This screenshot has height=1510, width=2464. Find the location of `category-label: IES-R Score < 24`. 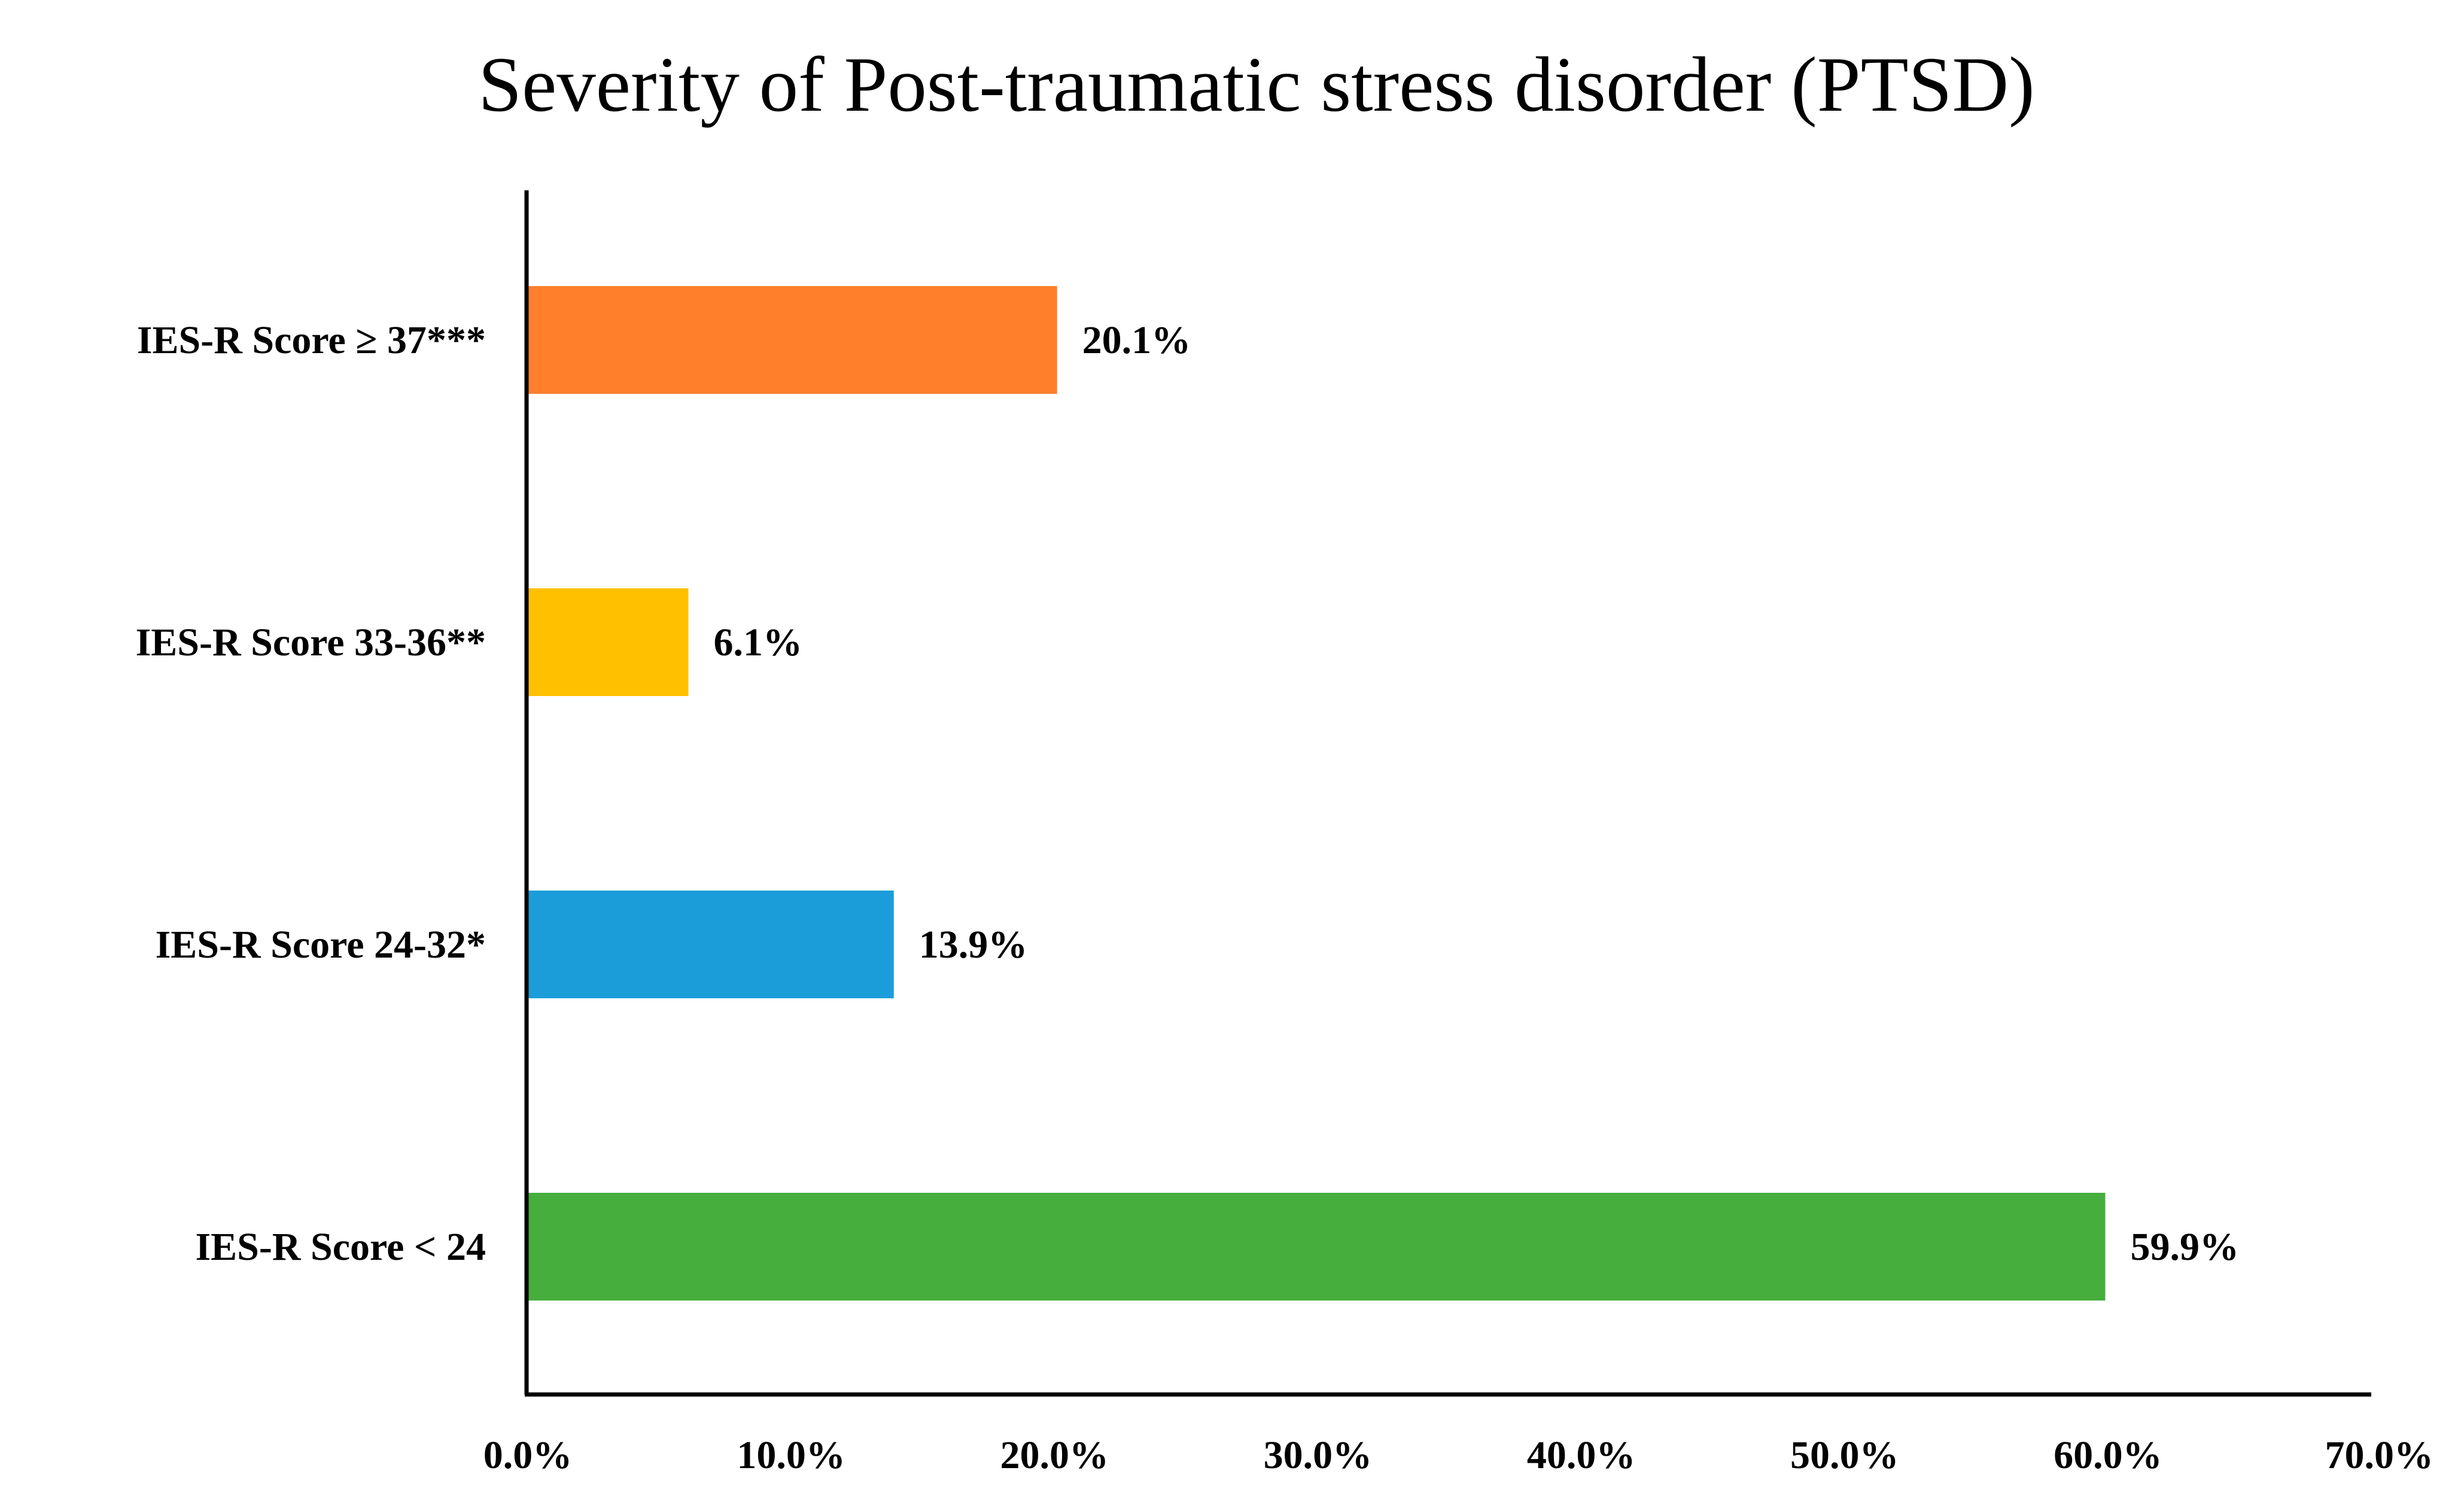

category-label: IES-R Score < 24 is located at coordinates (340, 1247).